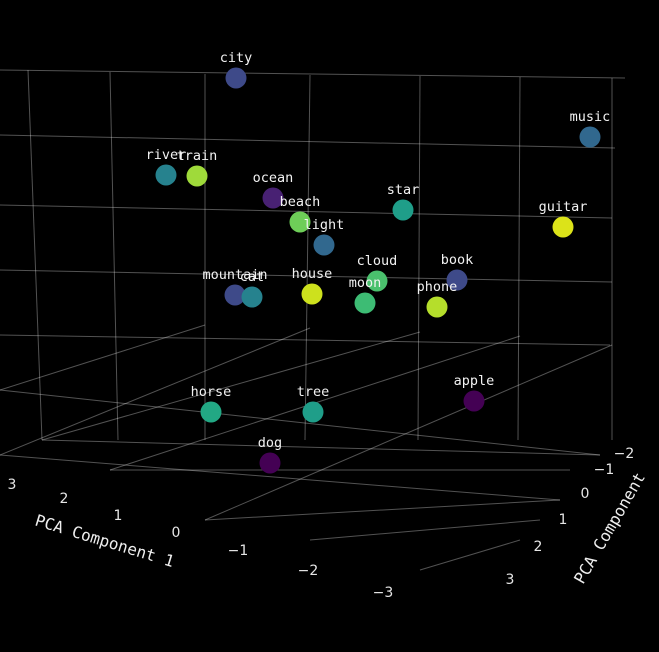  Describe the element at coordinates (365, 303) in the screenshot. I see `point-moon` at that location.